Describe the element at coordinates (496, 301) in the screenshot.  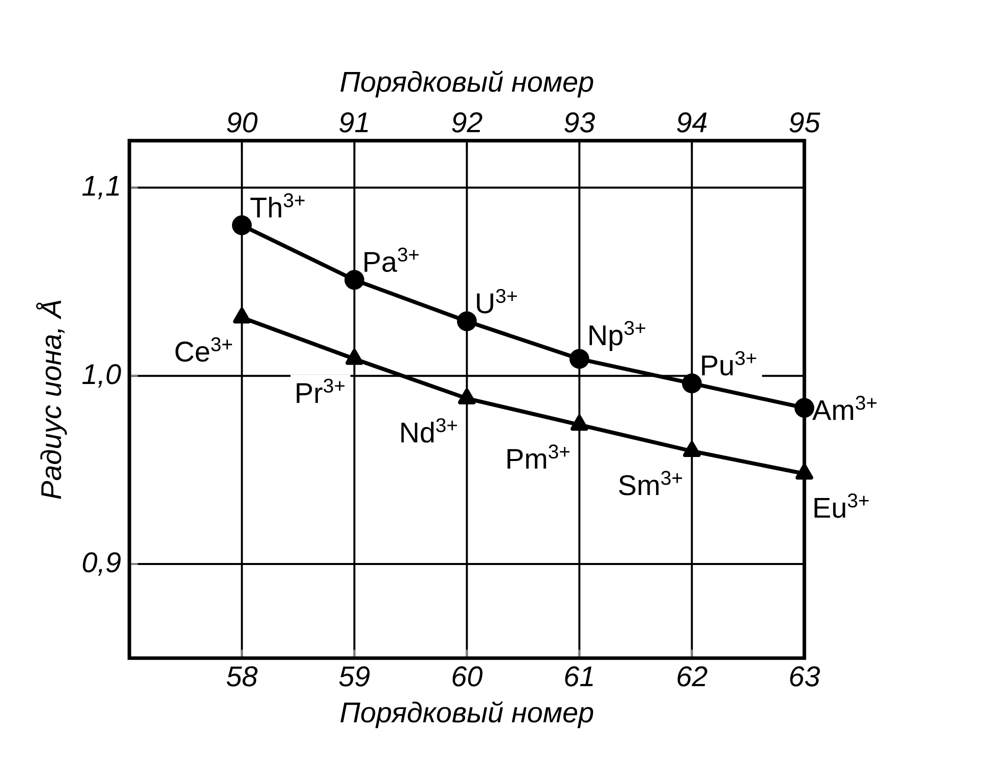
I see `annotation: U$^{3+}$` at that location.